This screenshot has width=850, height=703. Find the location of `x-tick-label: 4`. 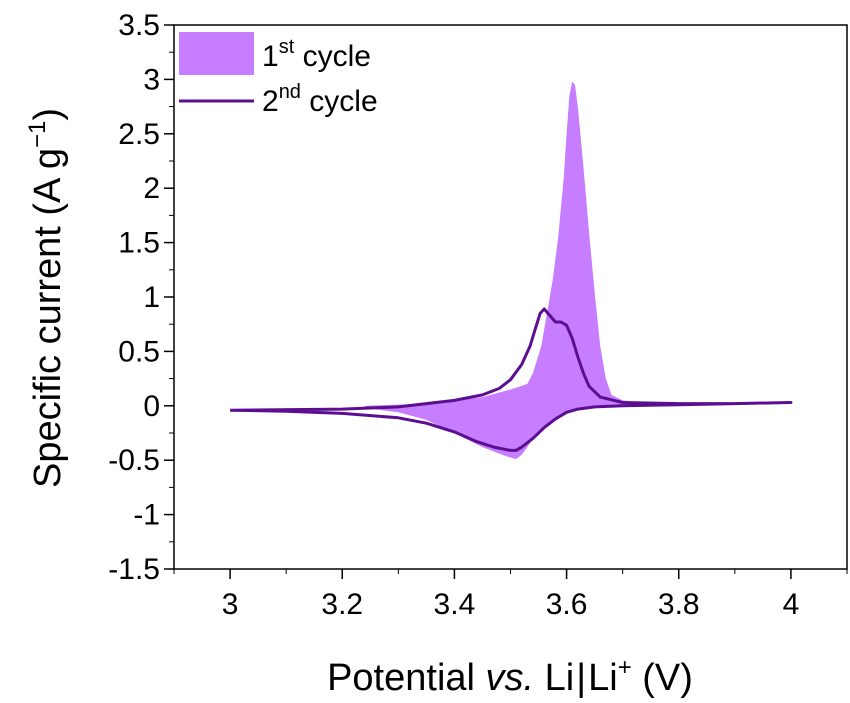

x-tick-label: 4 is located at coordinates (791, 604).